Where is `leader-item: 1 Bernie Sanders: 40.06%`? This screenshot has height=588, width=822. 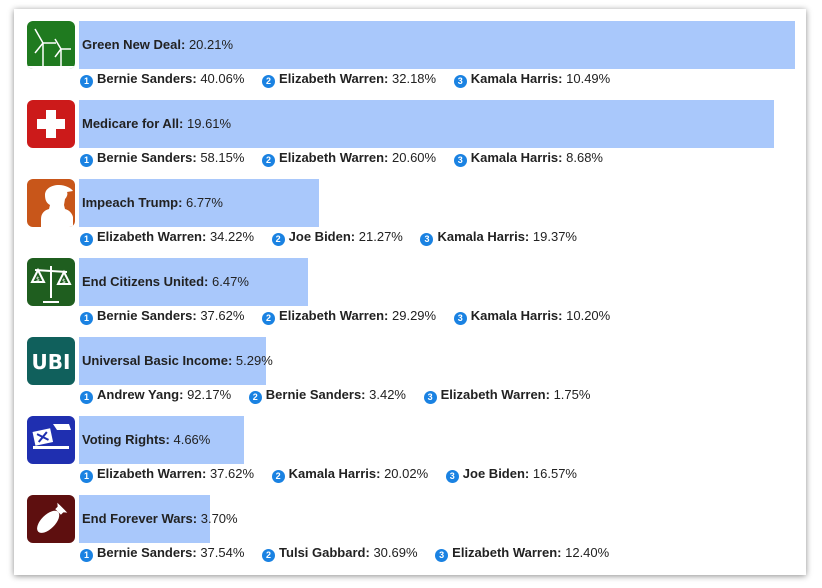
leader-item: 1 Bernie Sanders: 40.06% is located at coordinates (162, 79).